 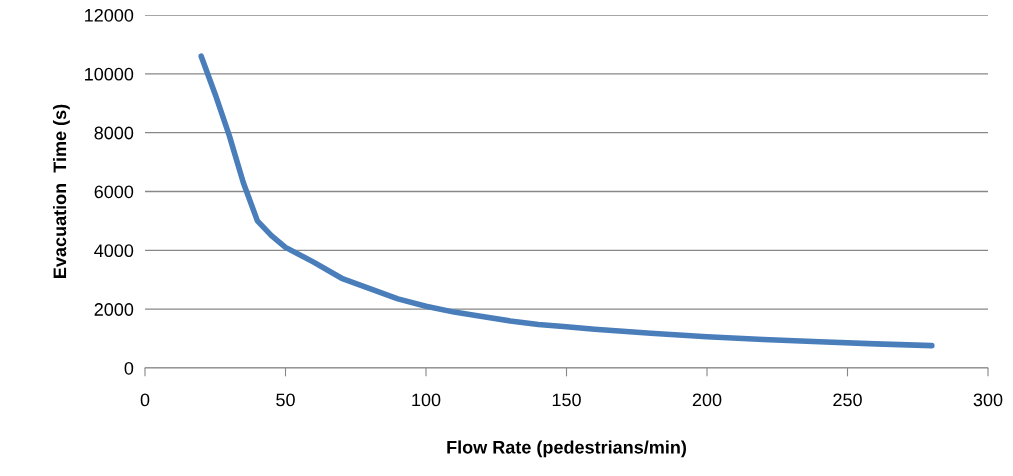 I want to click on y-tick-label: 2000, so click(x=114, y=309).